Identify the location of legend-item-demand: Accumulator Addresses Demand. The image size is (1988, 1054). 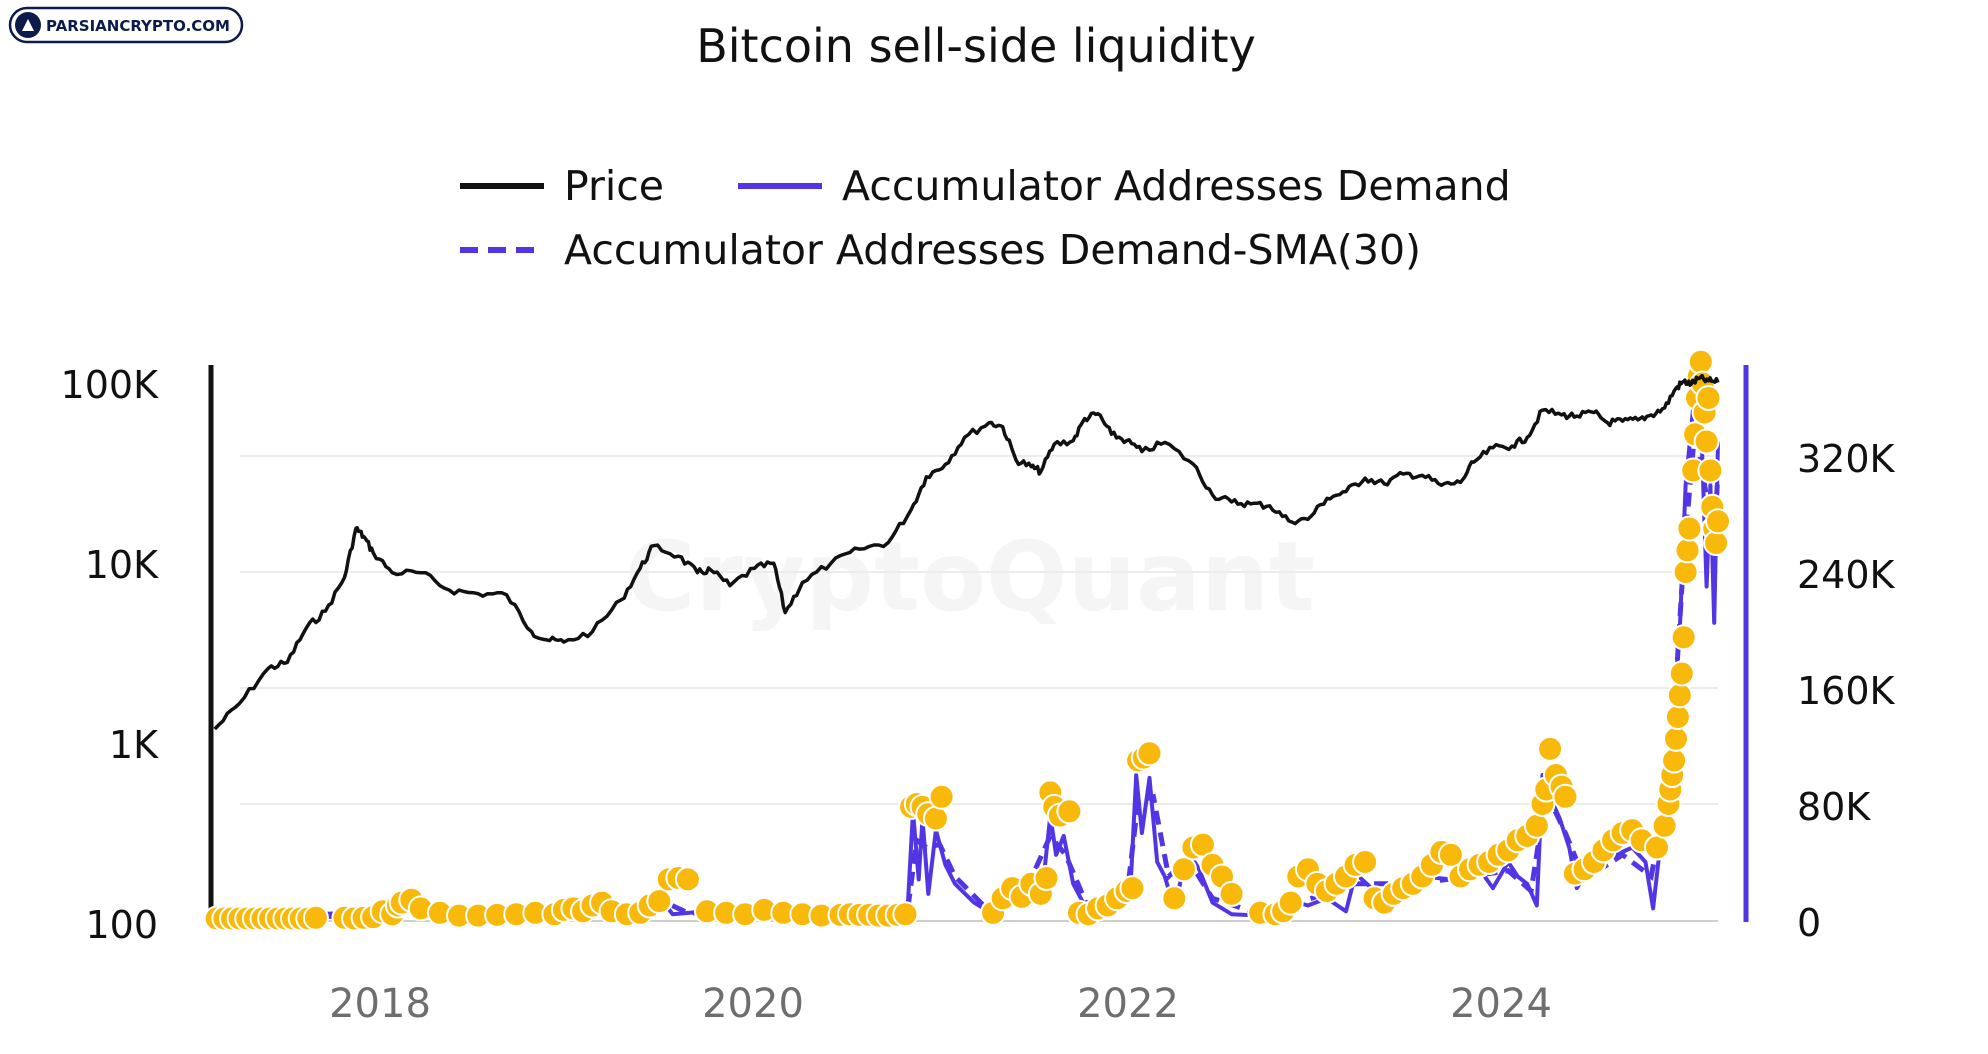
(1124, 186).